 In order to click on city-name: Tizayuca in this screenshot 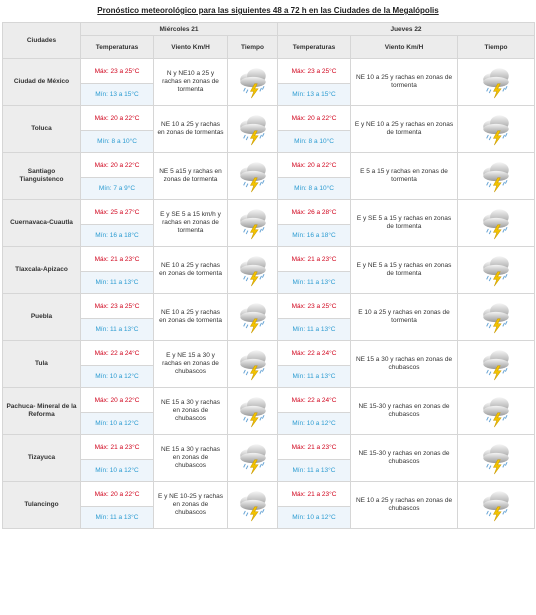, I will do `click(41, 458)`.